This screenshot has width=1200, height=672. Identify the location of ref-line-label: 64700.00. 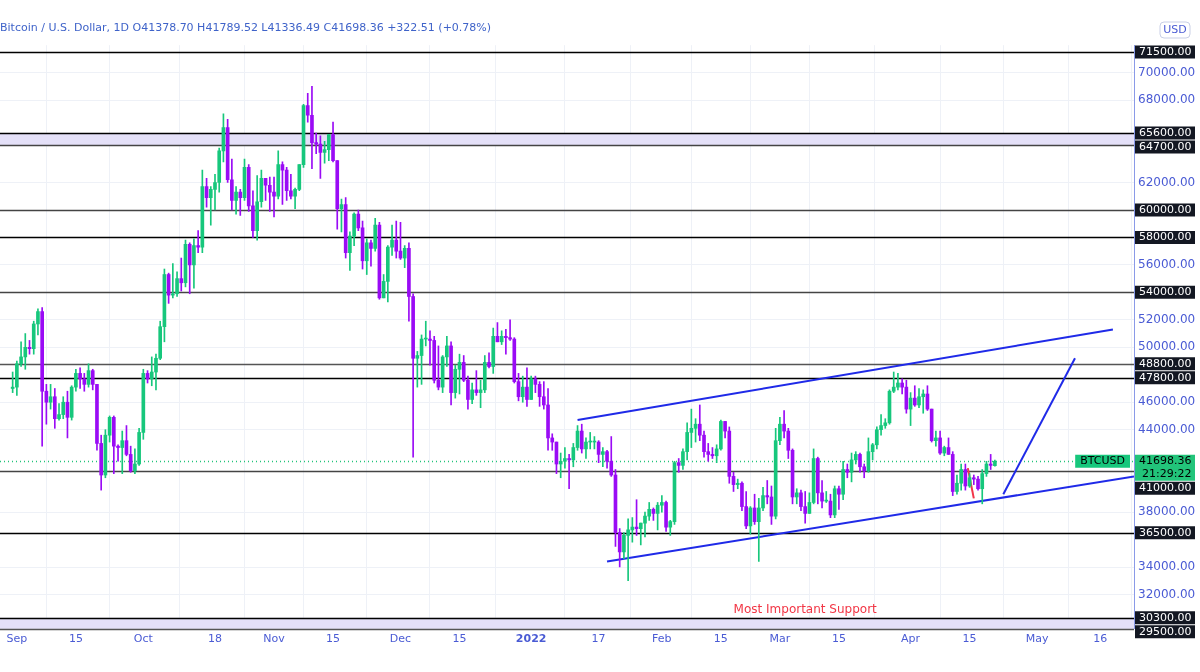
(1165, 146).